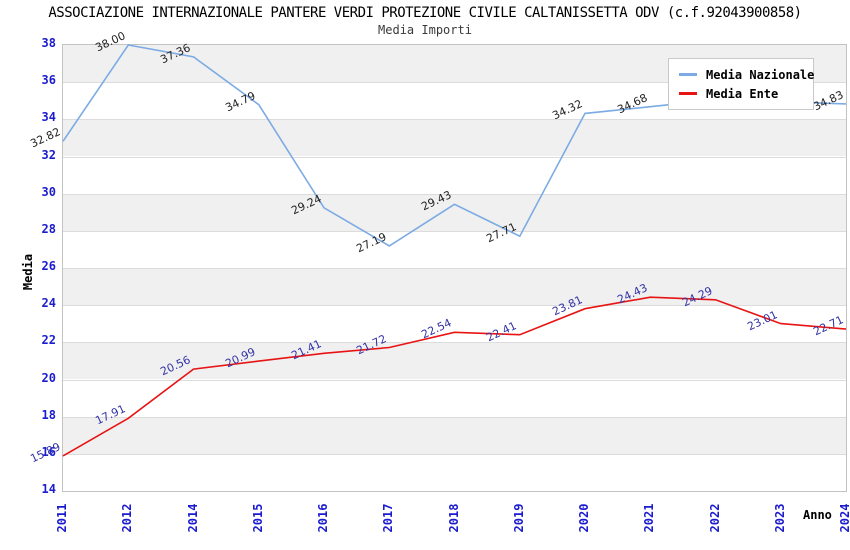 This screenshot has width=850, height=550. What do you see at coordinates (584, 518) in the screenshot?
I see `x-tick-label: 2020` at bounding box center [584, 518].